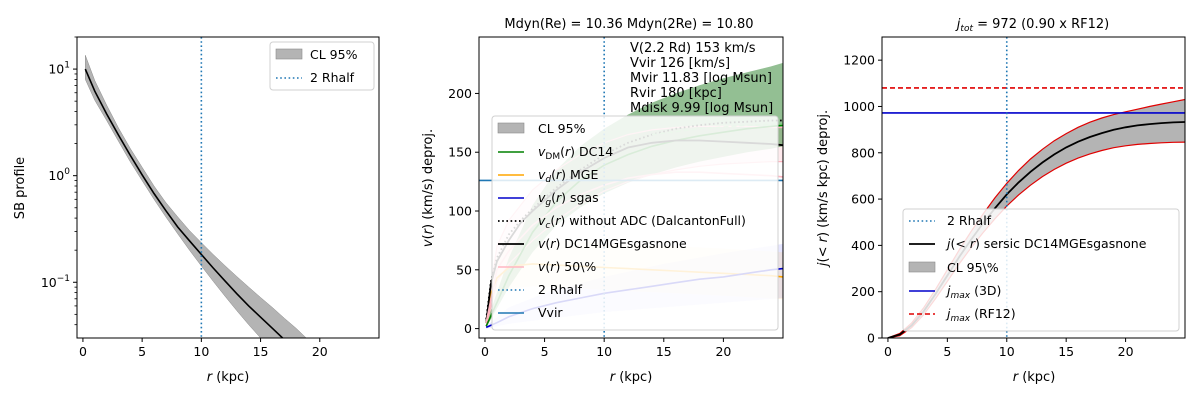  I want to click on y-tick-label: 800, so click(863, 152).